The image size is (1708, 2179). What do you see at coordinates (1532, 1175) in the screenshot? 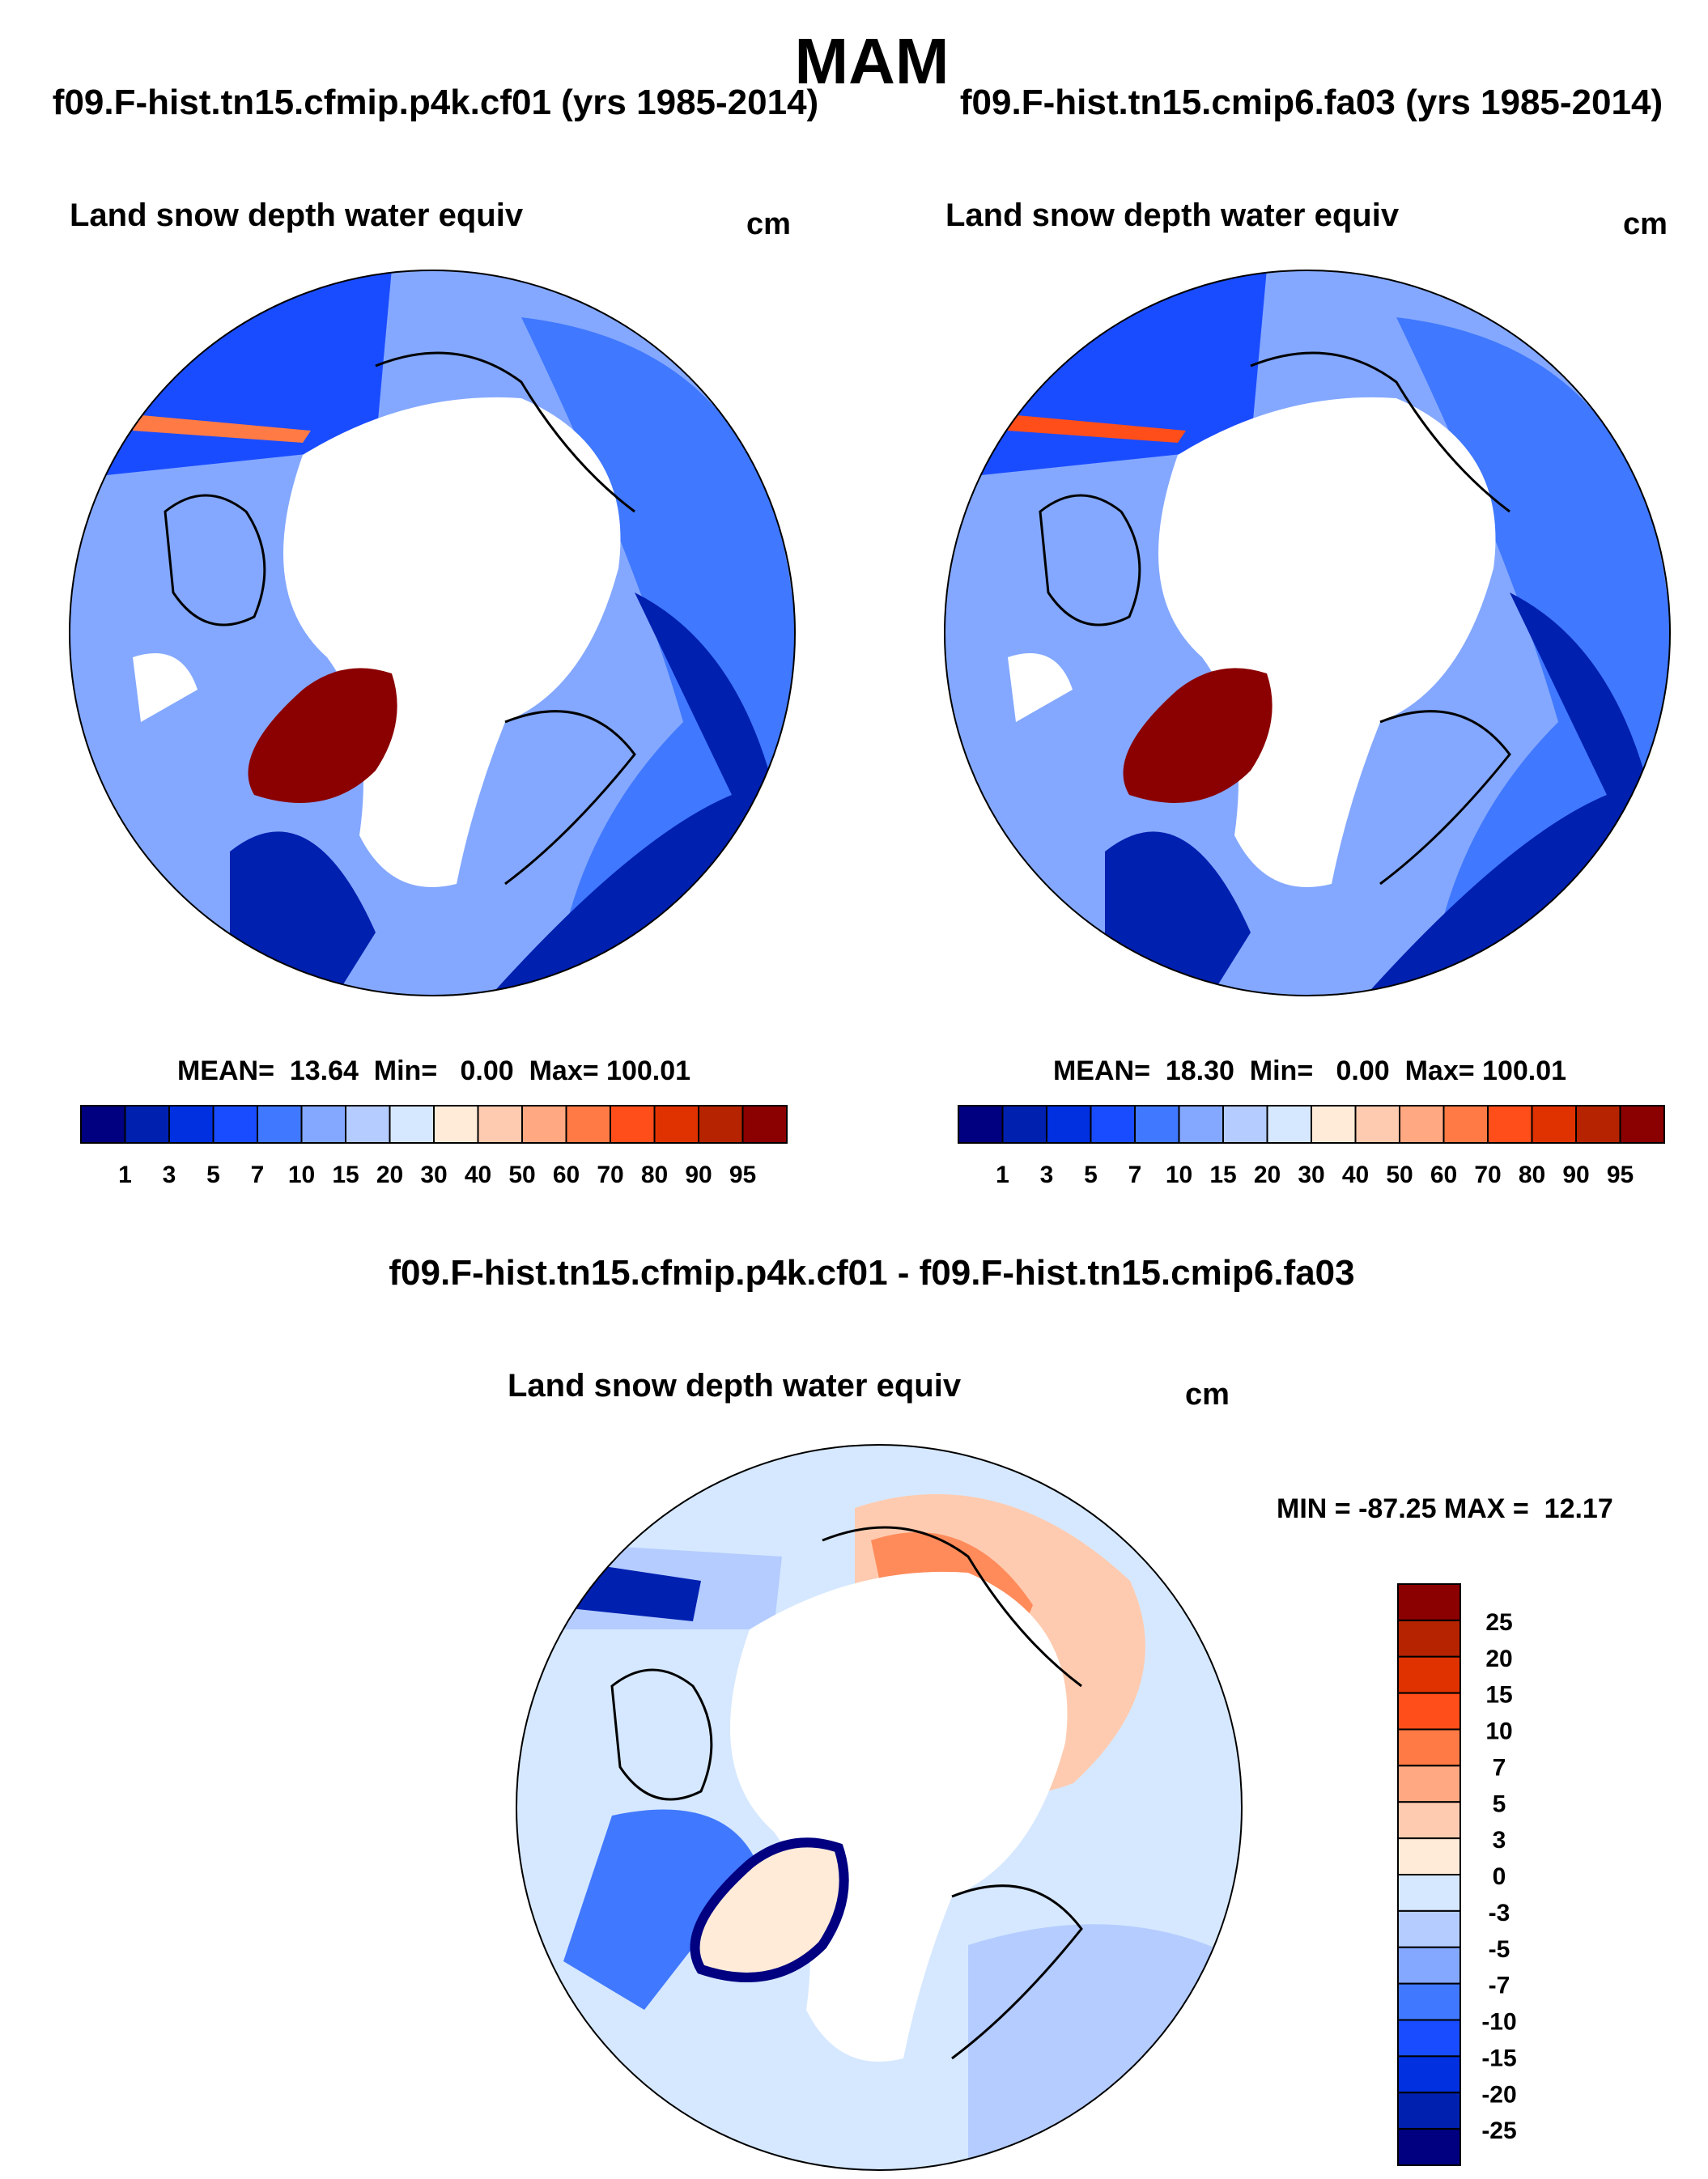
I see `colorbar-tick-label: 80` at bounding box center [1532, 1175].